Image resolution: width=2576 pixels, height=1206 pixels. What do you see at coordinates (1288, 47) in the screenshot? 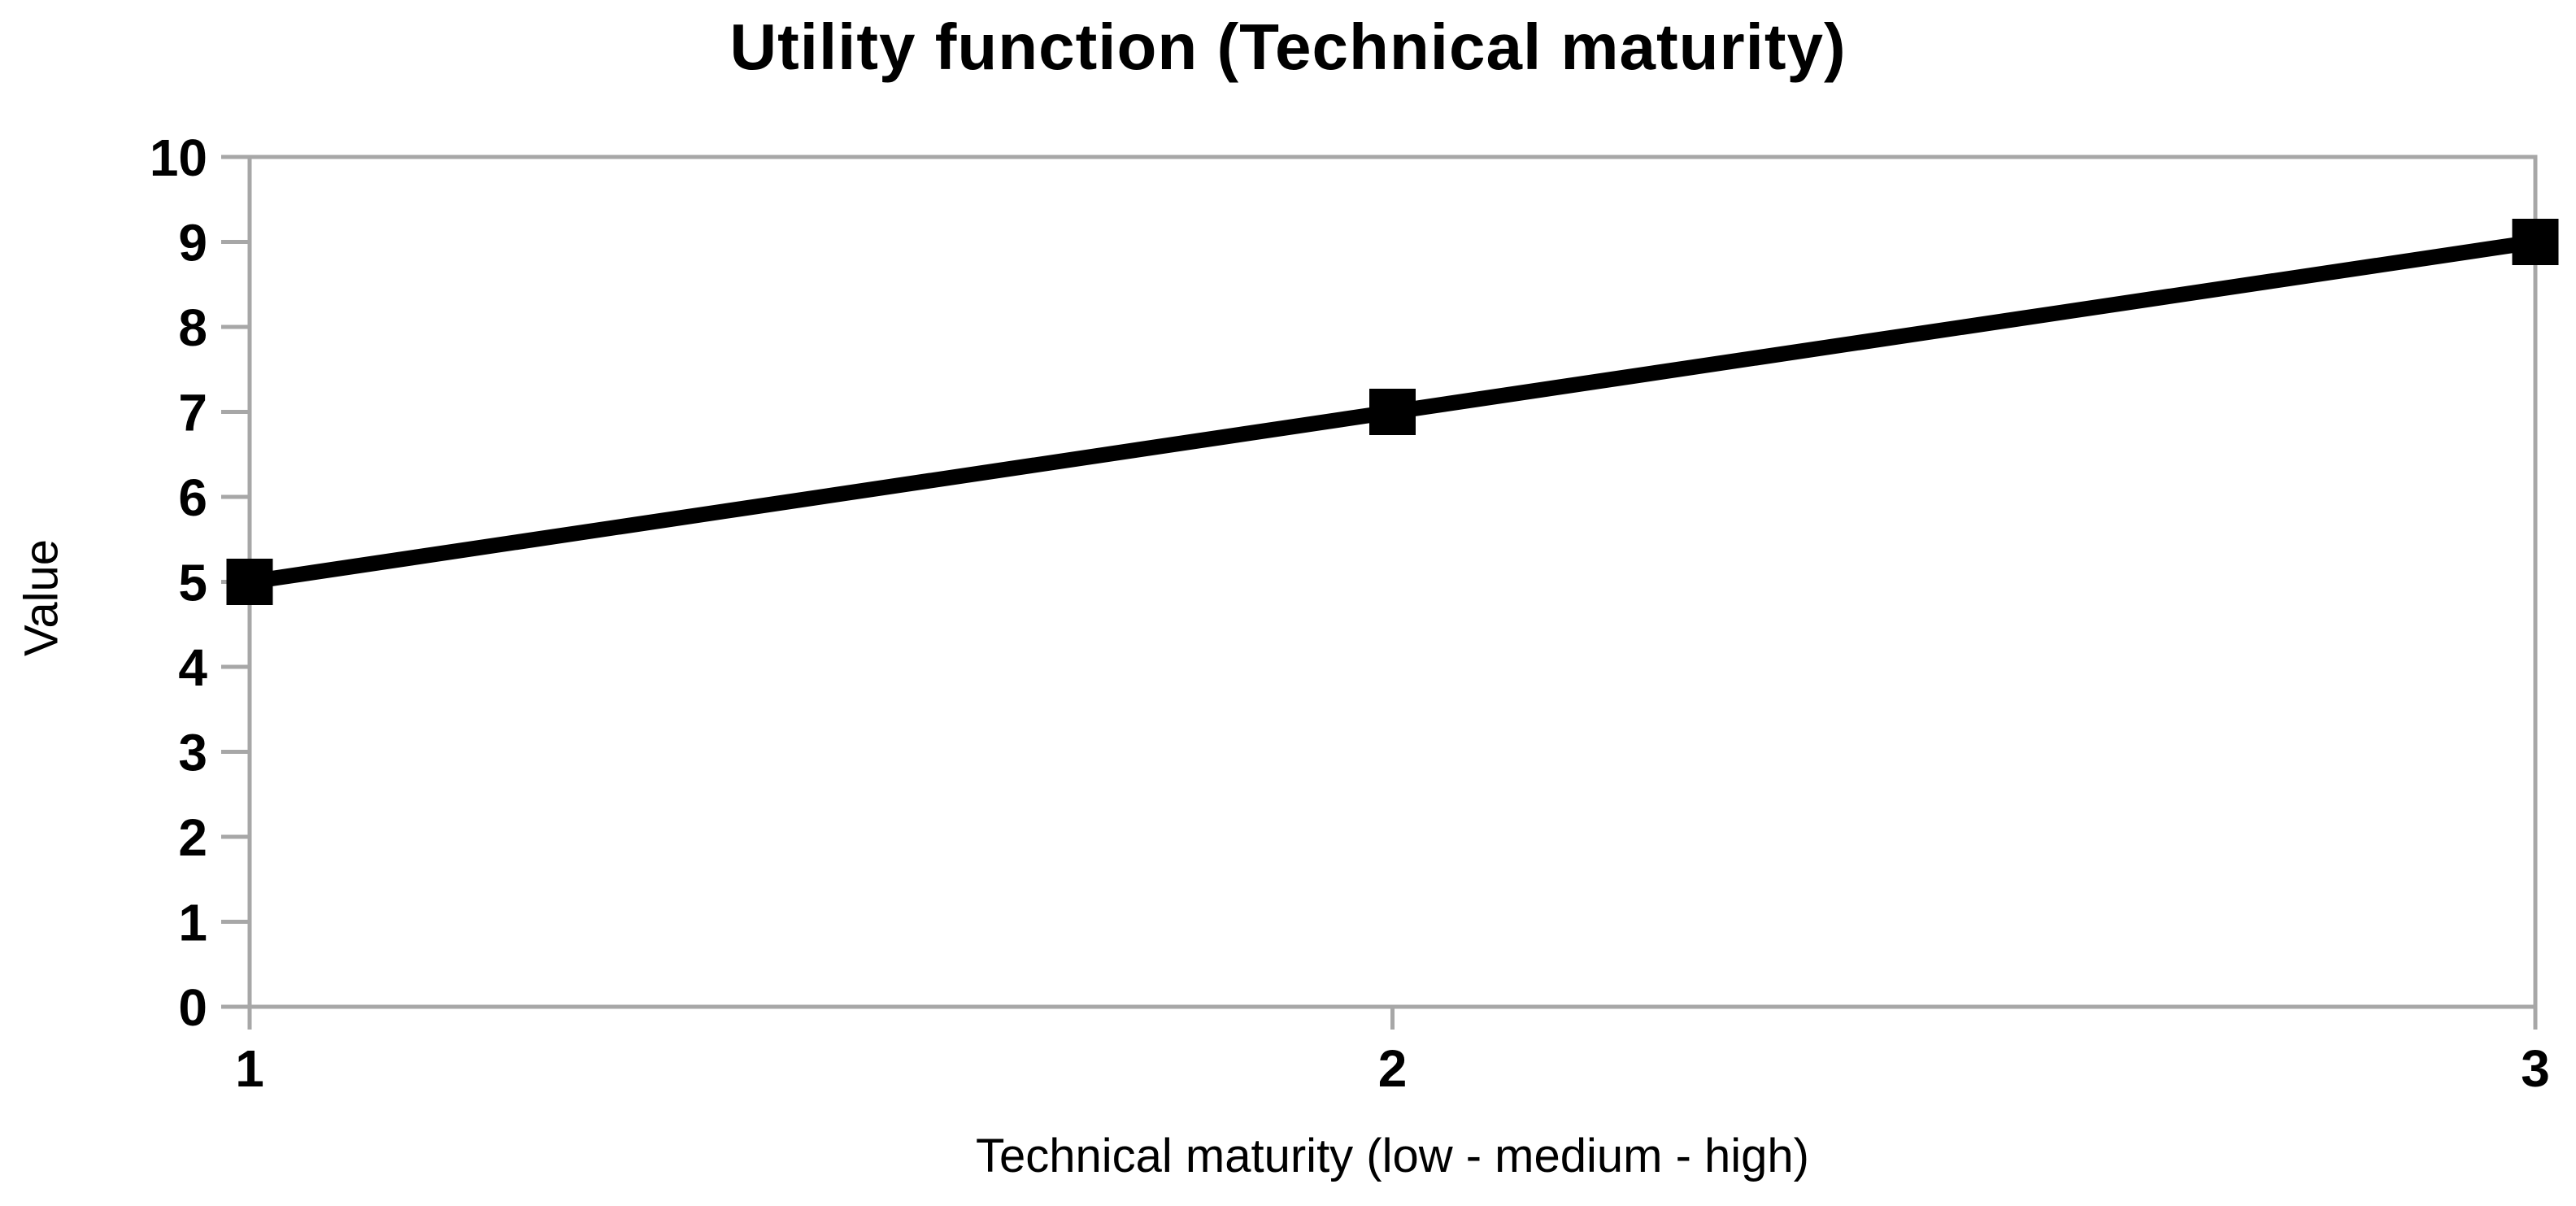
I see `chart-title: Utility function (Technical maturity)` at bounding box center [1288, 47].